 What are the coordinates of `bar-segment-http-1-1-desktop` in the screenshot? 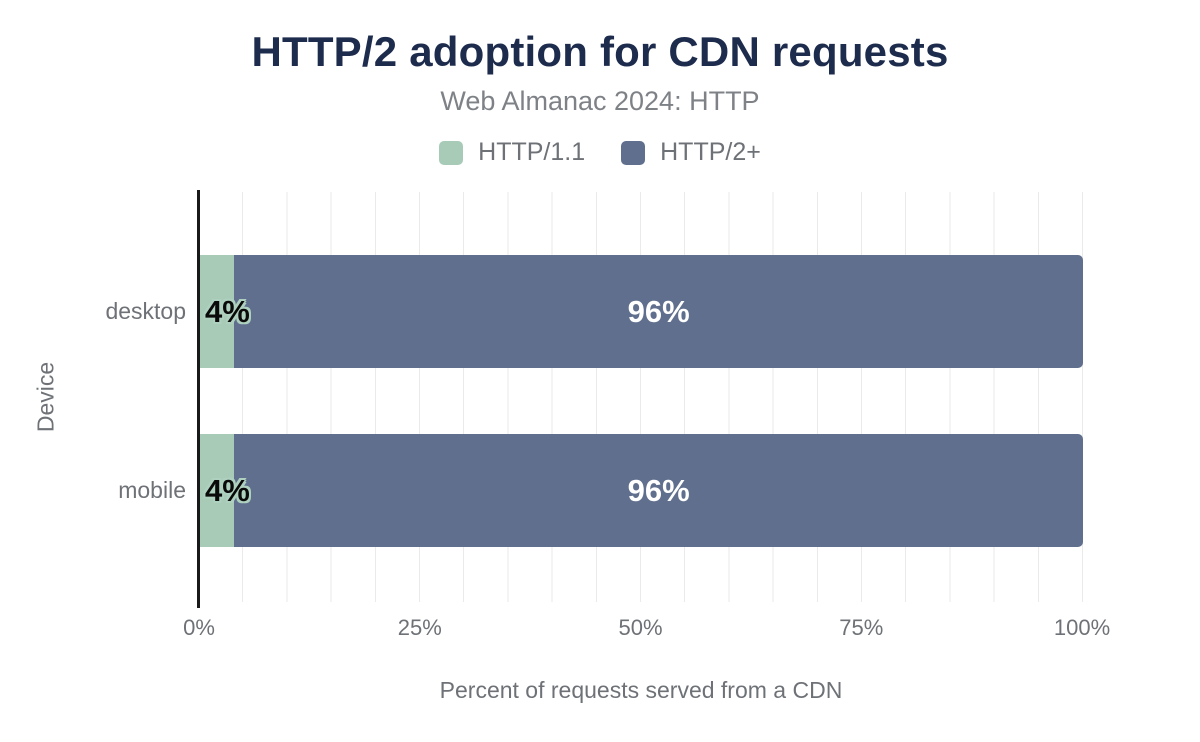 It's located at (217, 311).